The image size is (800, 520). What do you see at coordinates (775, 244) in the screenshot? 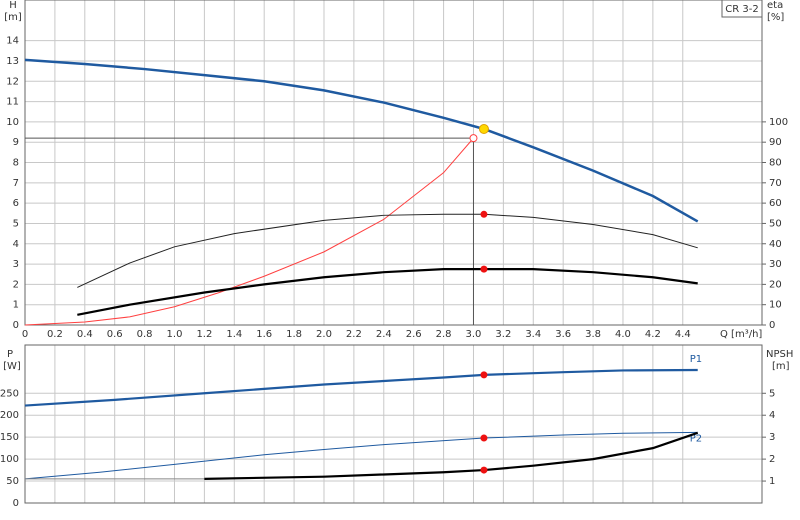
I see `y2-tick-label: 40` at bounding box center [775, 244].